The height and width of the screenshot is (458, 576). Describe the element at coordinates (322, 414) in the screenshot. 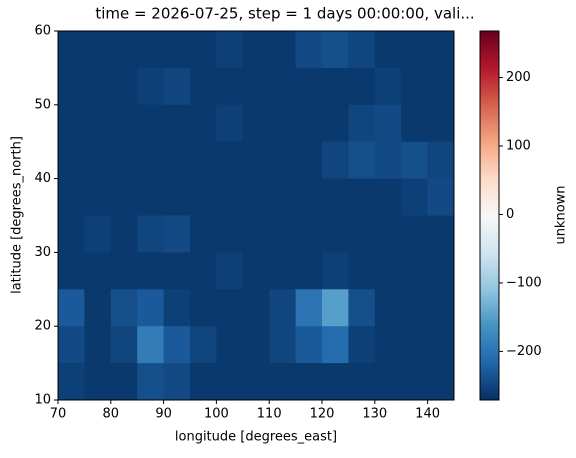

I see `x-tick-label: 120` at that location.